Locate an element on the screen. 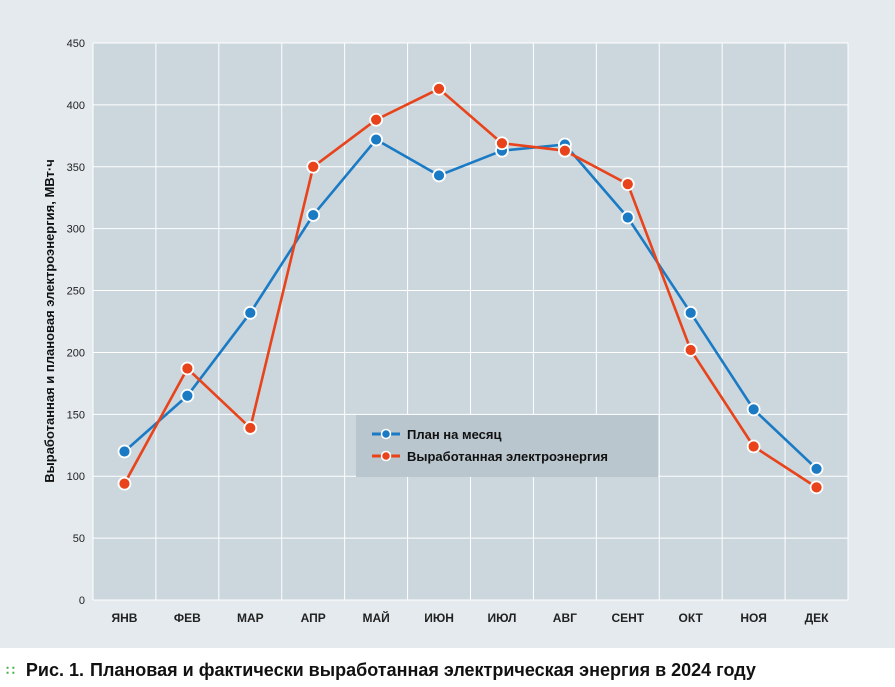  y-tick-label: 350 is located at coordinates (76, 168).